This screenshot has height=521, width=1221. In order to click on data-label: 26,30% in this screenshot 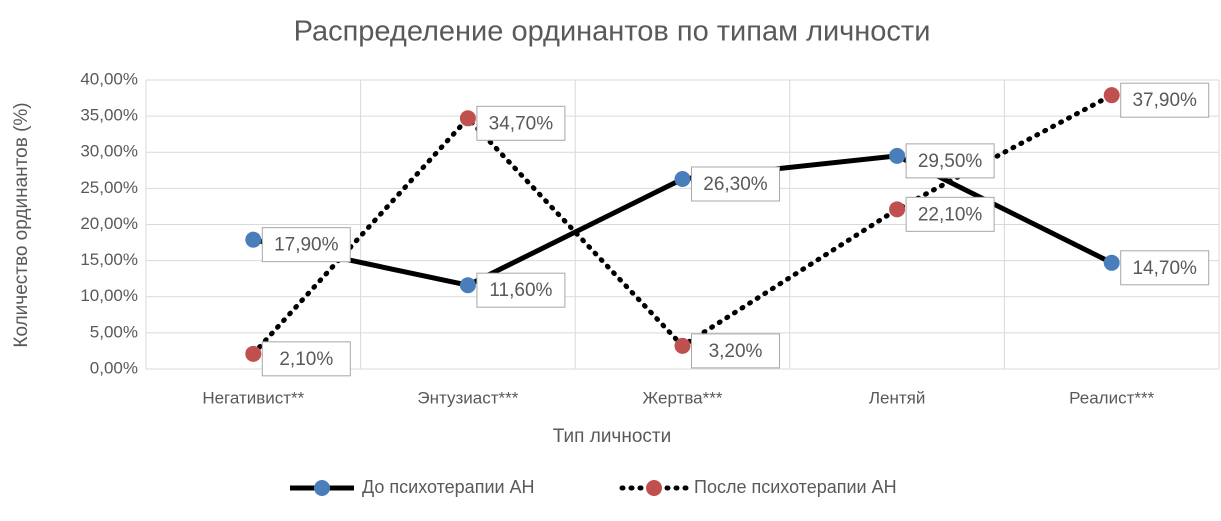, I will do `click(735, 184)`.